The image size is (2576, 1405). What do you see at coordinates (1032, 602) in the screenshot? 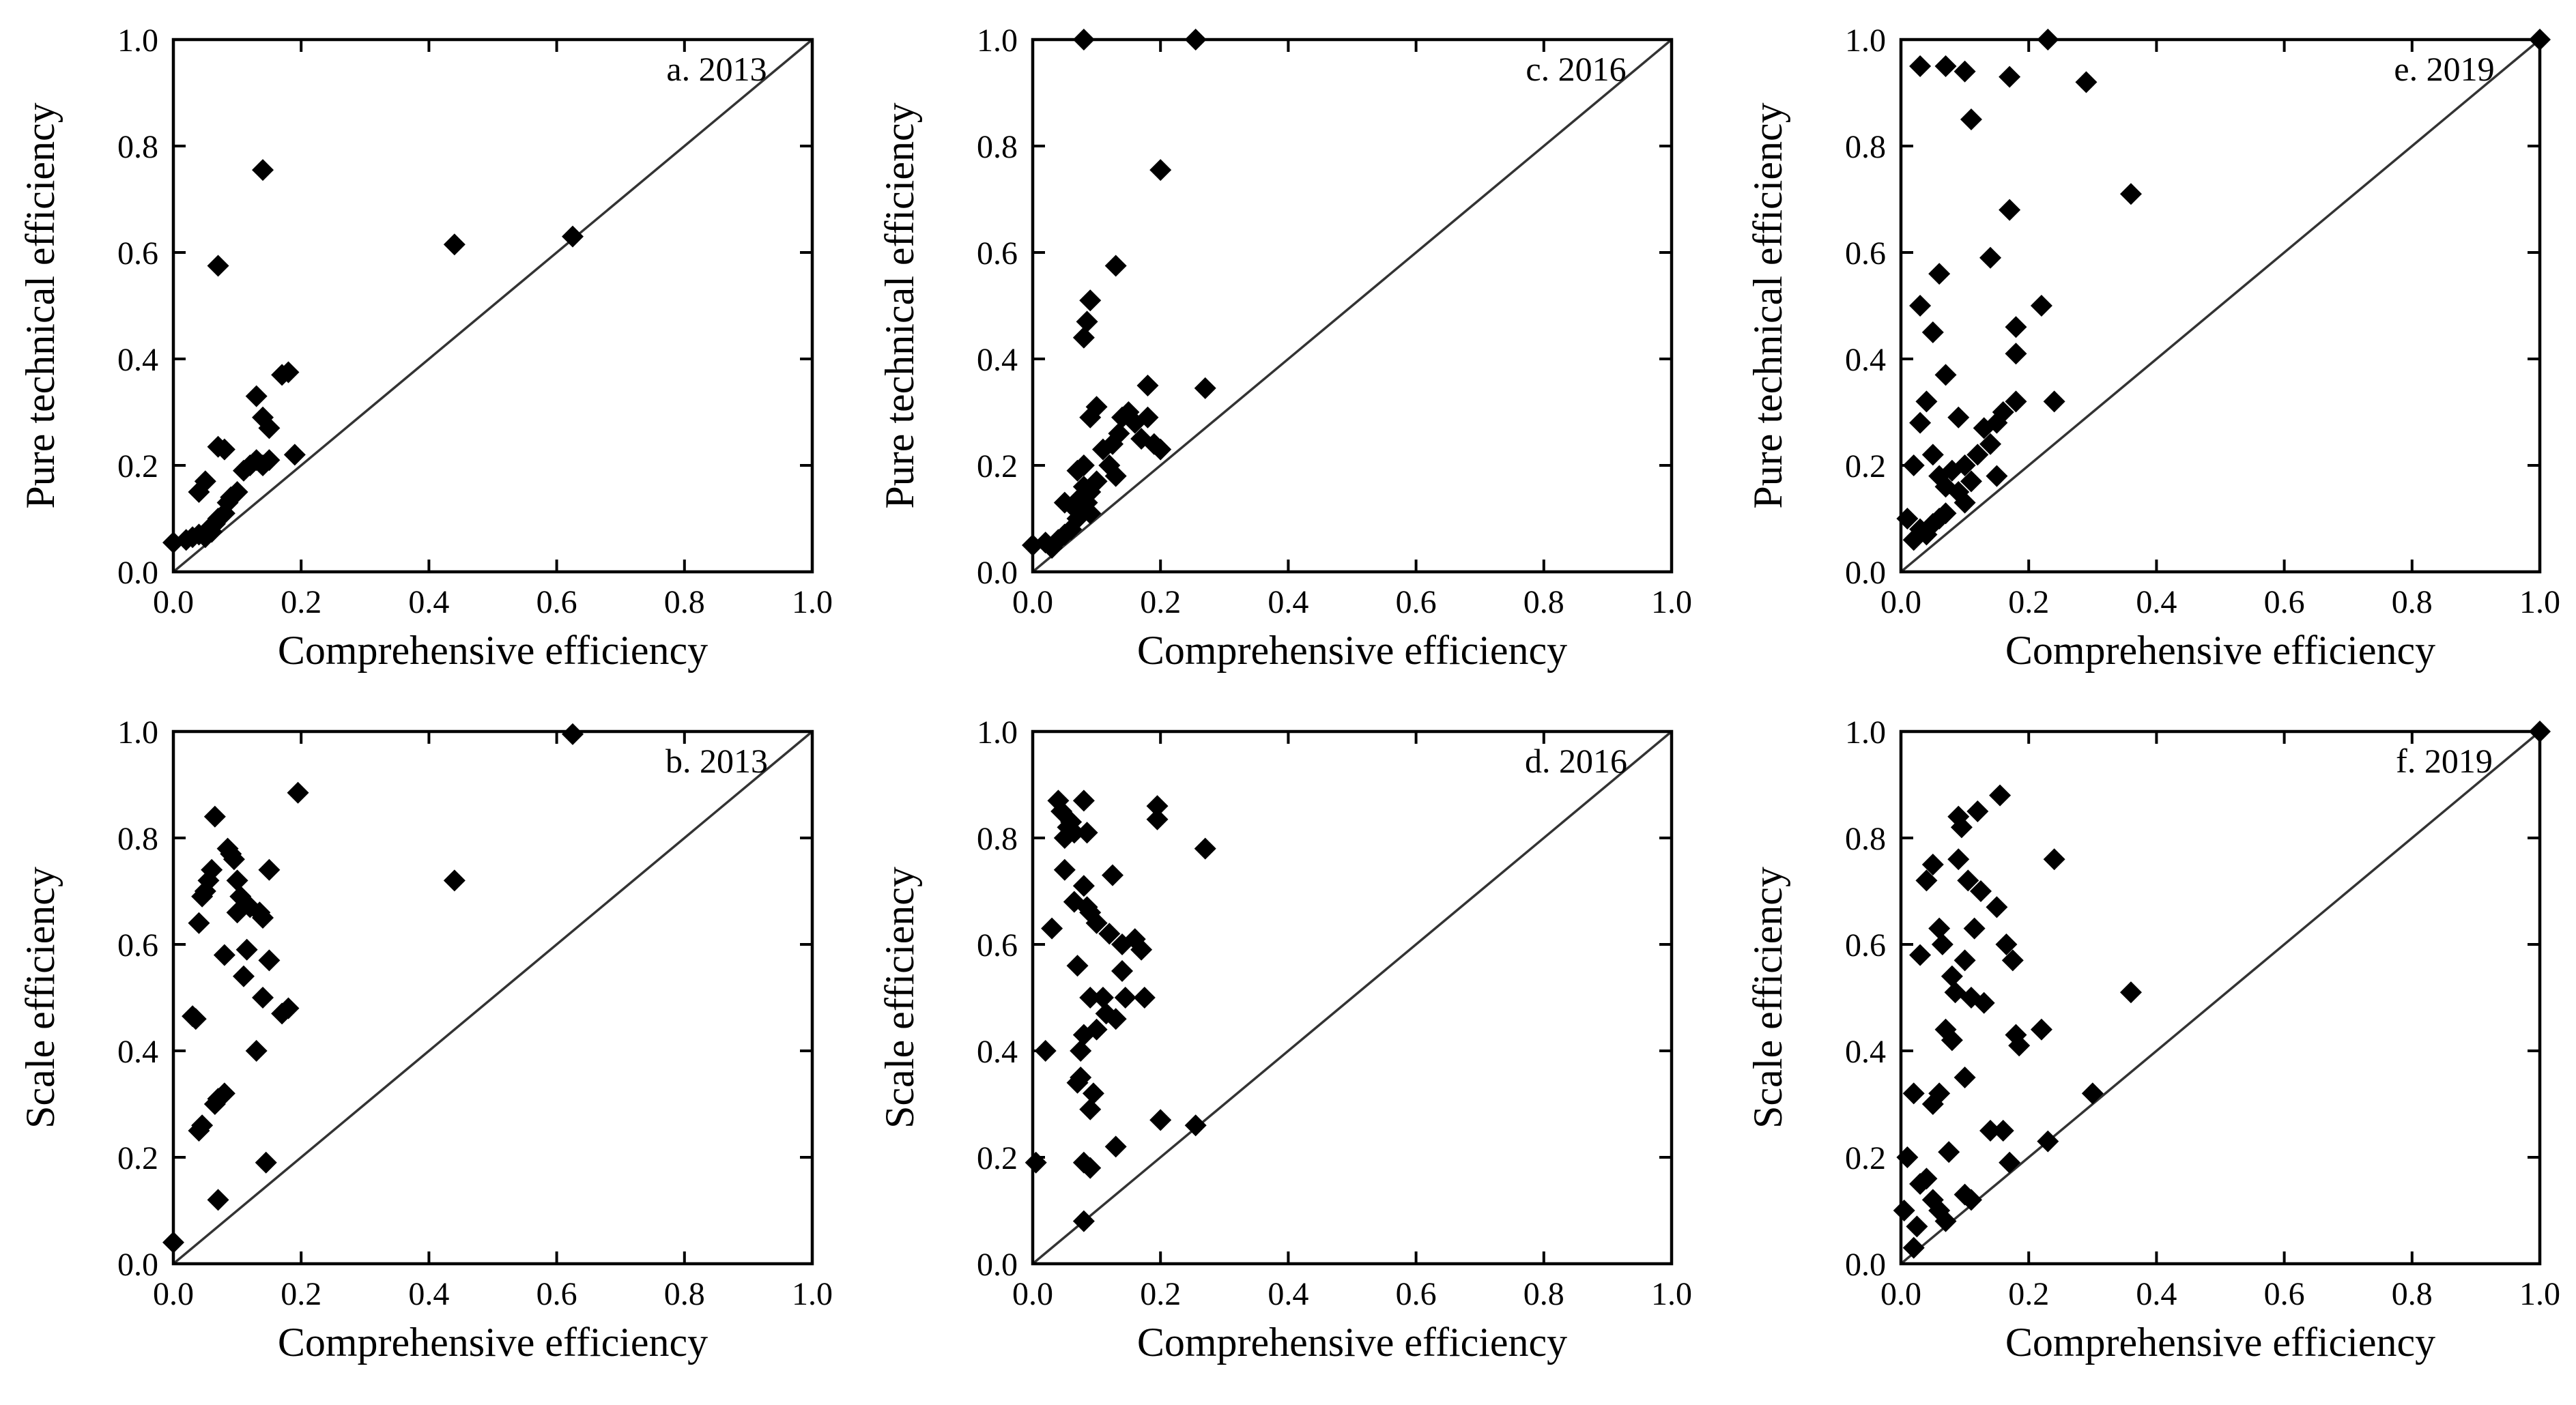
I see `x-tick-label: 0.0` at bounding box center [1032, 602].